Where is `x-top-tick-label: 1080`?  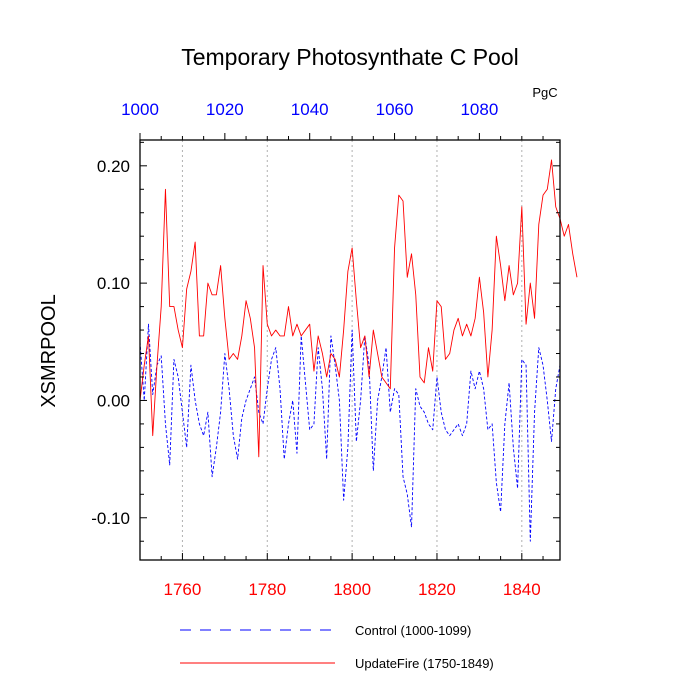 x-top-tick-label: 1080 is located at coordinates (479, 109).